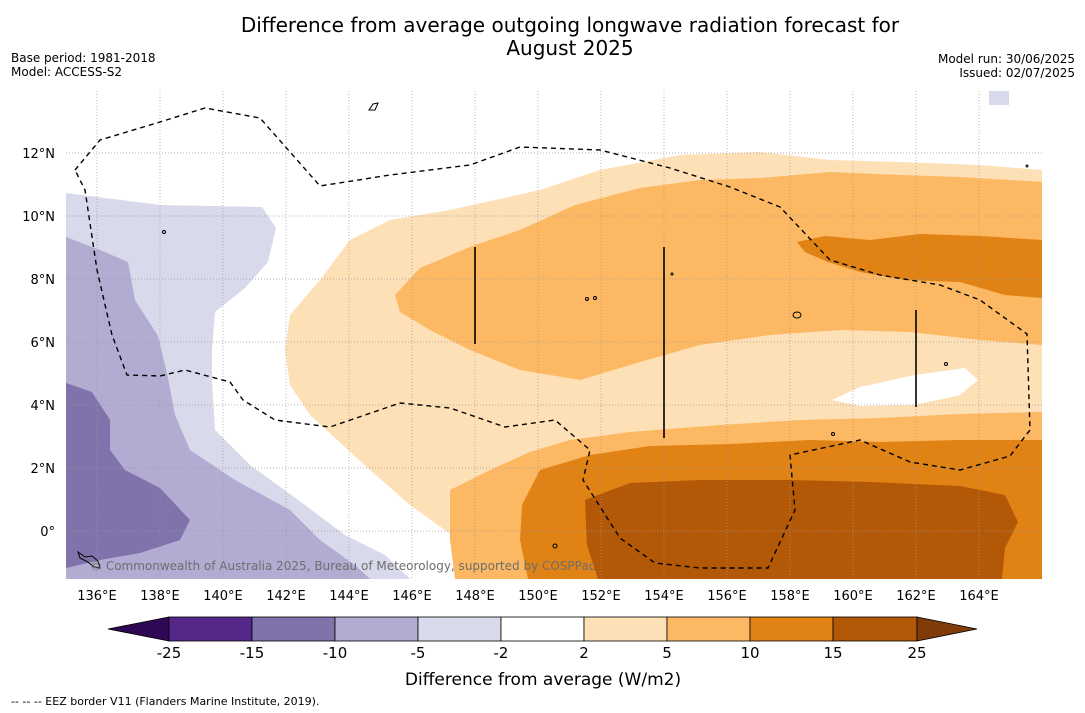 This screenshot has width=1085, height=713. I want to click on colorbar, so click(542, 629).